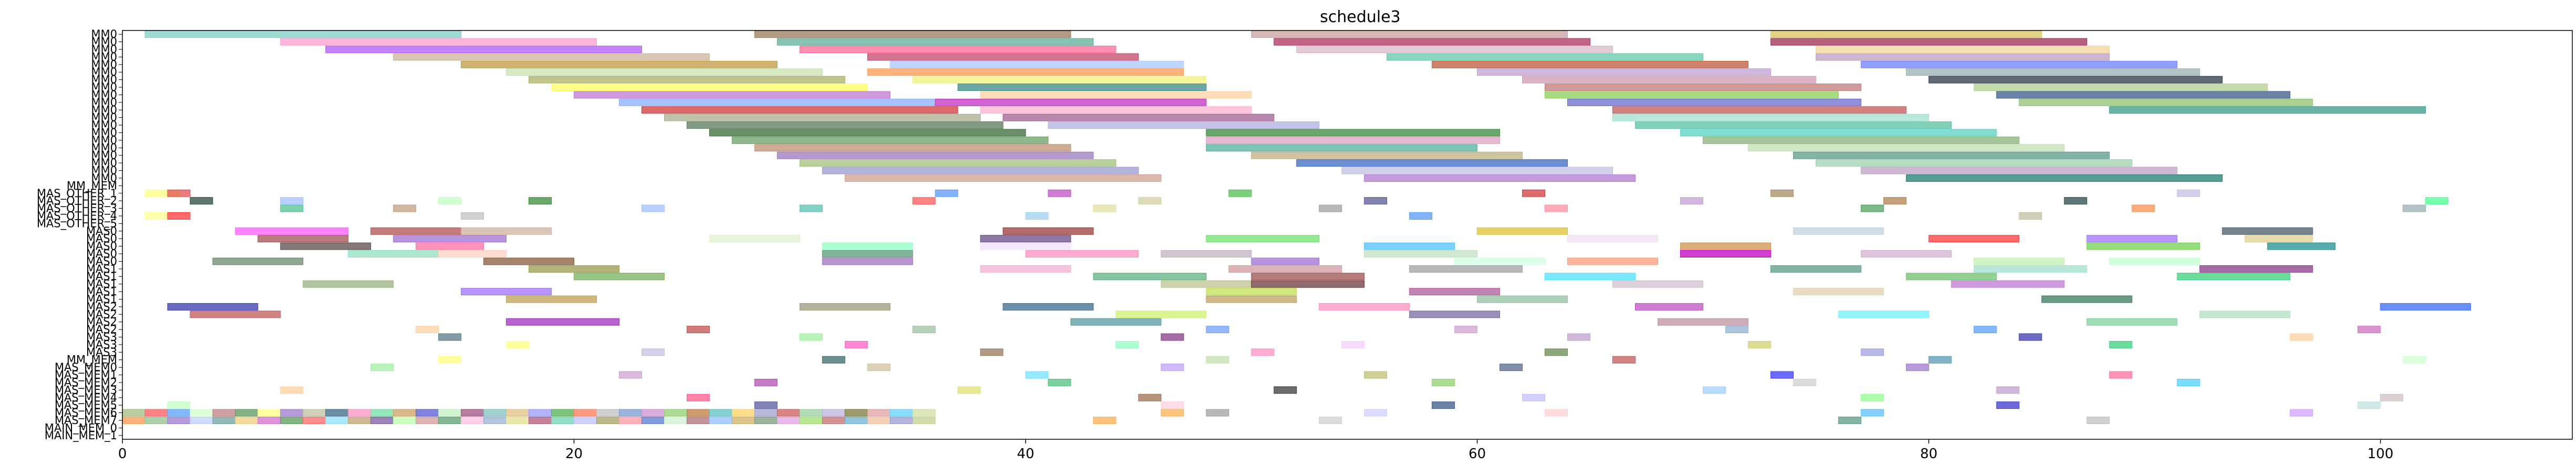  What do you see at coordinates (122, 454) in the screenshot?
I see `x-tick-label: 0` at bounding box center [122, 454].